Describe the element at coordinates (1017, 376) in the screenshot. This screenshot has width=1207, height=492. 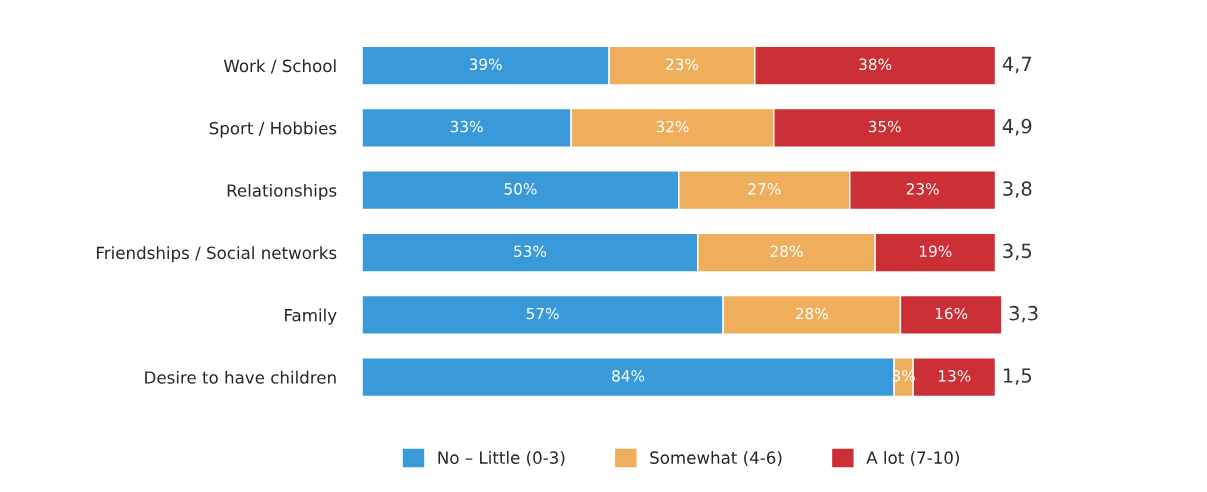
I see `text: 1,5` at that location.